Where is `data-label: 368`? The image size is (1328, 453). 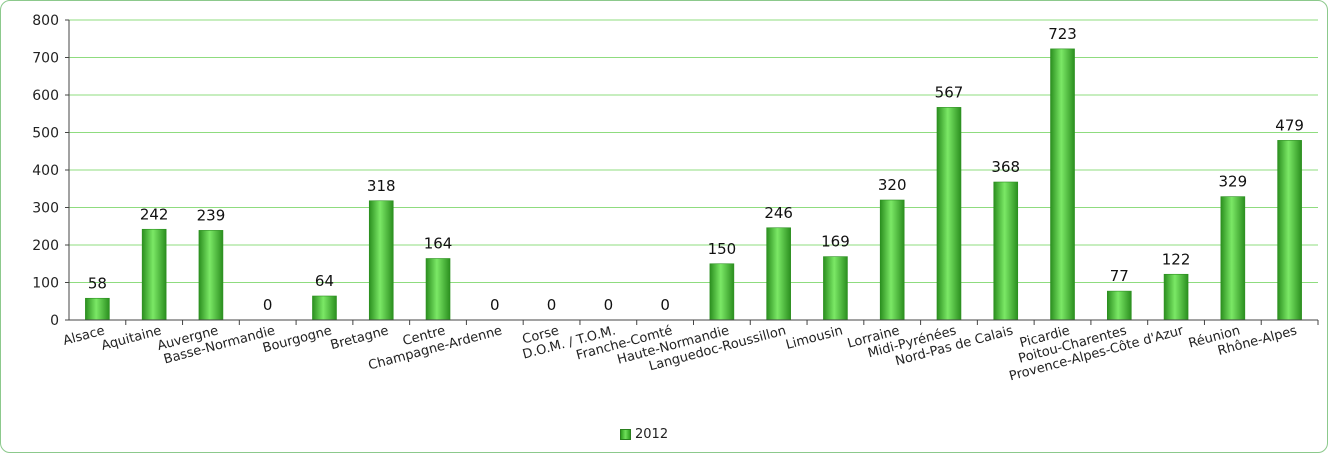
data-label: 368 is located at coordinates (1005, 167).